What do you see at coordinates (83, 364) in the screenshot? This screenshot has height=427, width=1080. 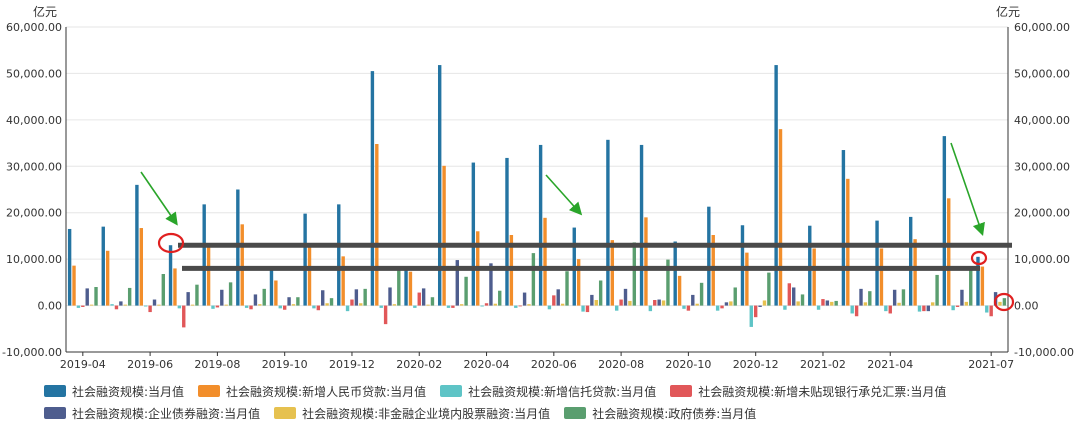 I see `x-tick-label: 2019-04` at bounding box center [83, 364].